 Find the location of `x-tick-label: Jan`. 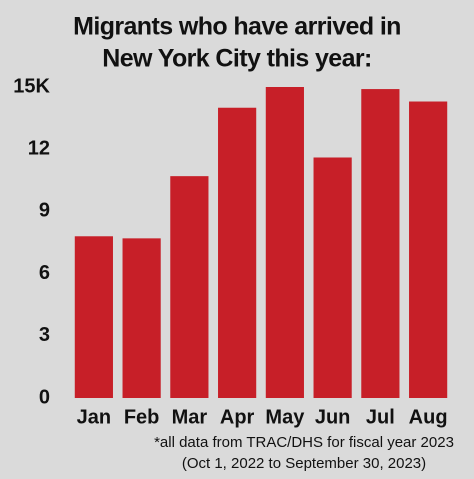

x-tick-label: Jan is located at coordinates (94, 417).